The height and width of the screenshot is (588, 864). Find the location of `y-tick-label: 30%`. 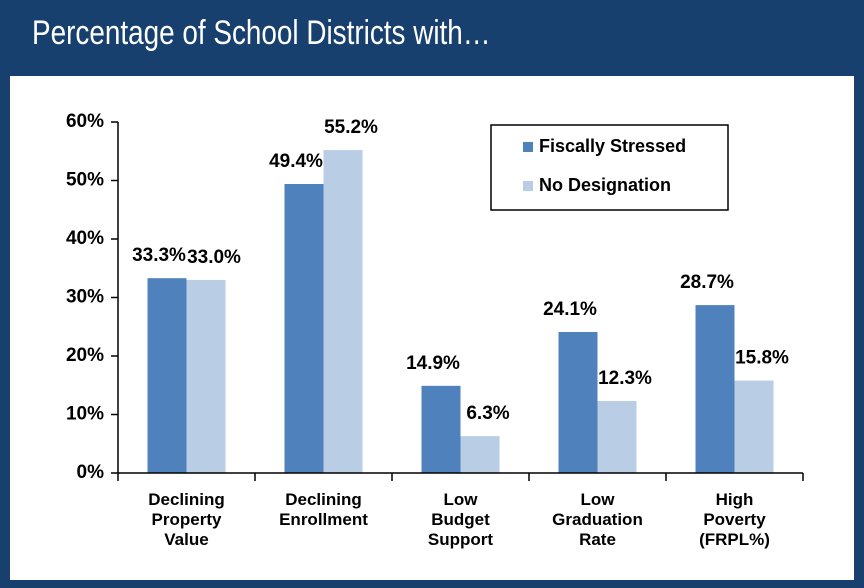

y-tick-label: 30% is located at coordinates (85, 297).